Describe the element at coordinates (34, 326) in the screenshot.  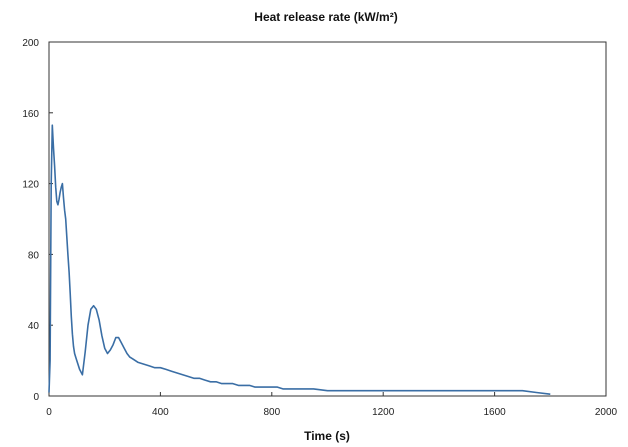
I see `y-tick-label: 40` at that location.